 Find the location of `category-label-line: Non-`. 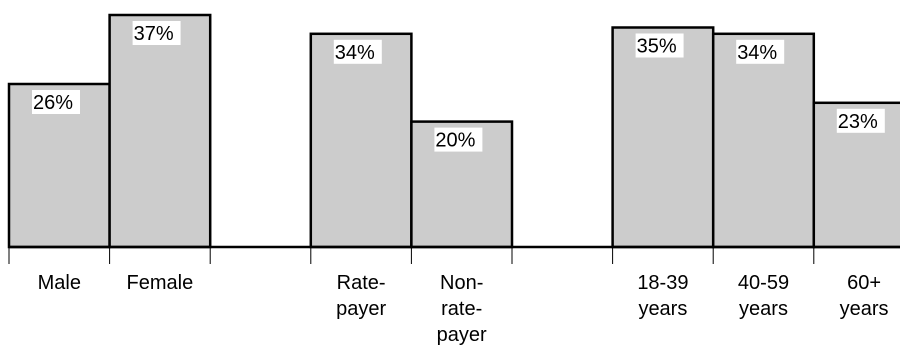

category-label-line: Non- is located at coordinates (461, 283).